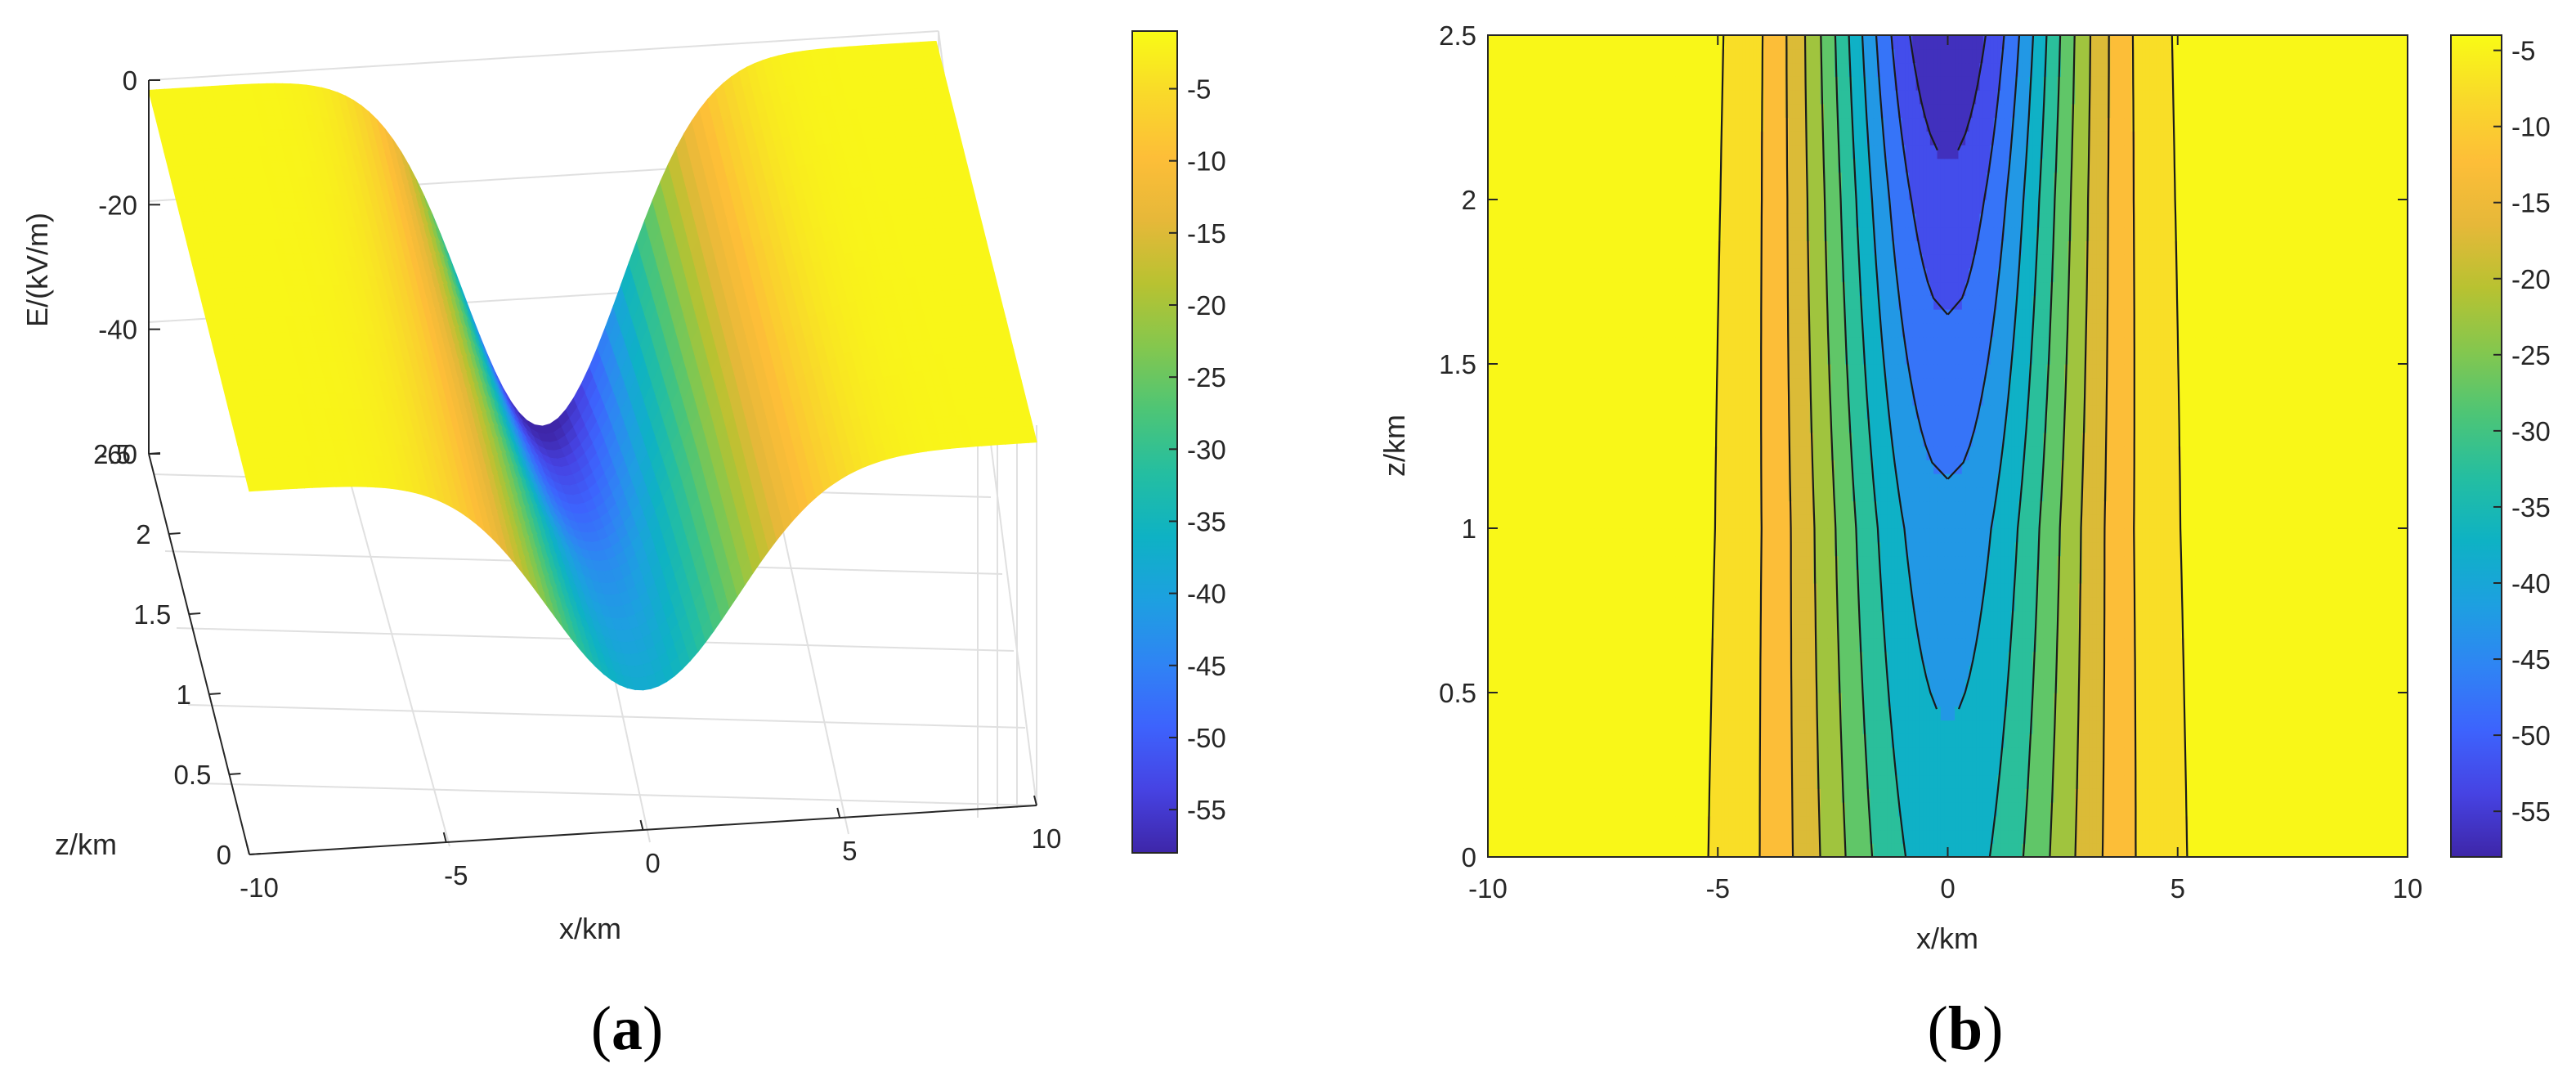  I want to click on tick-label: 0, so click(652, 863).